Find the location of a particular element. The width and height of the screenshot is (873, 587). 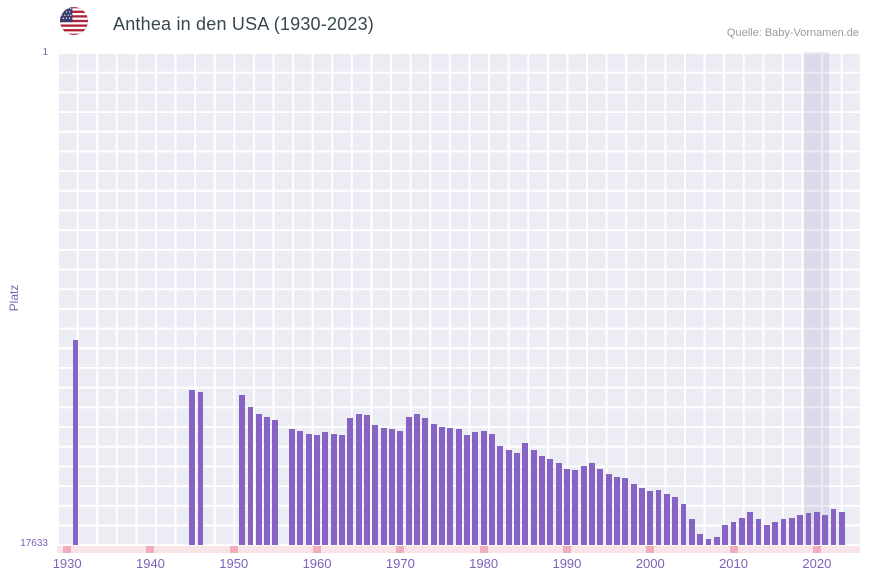

bar-2005 is located at coordinates (691, 531).